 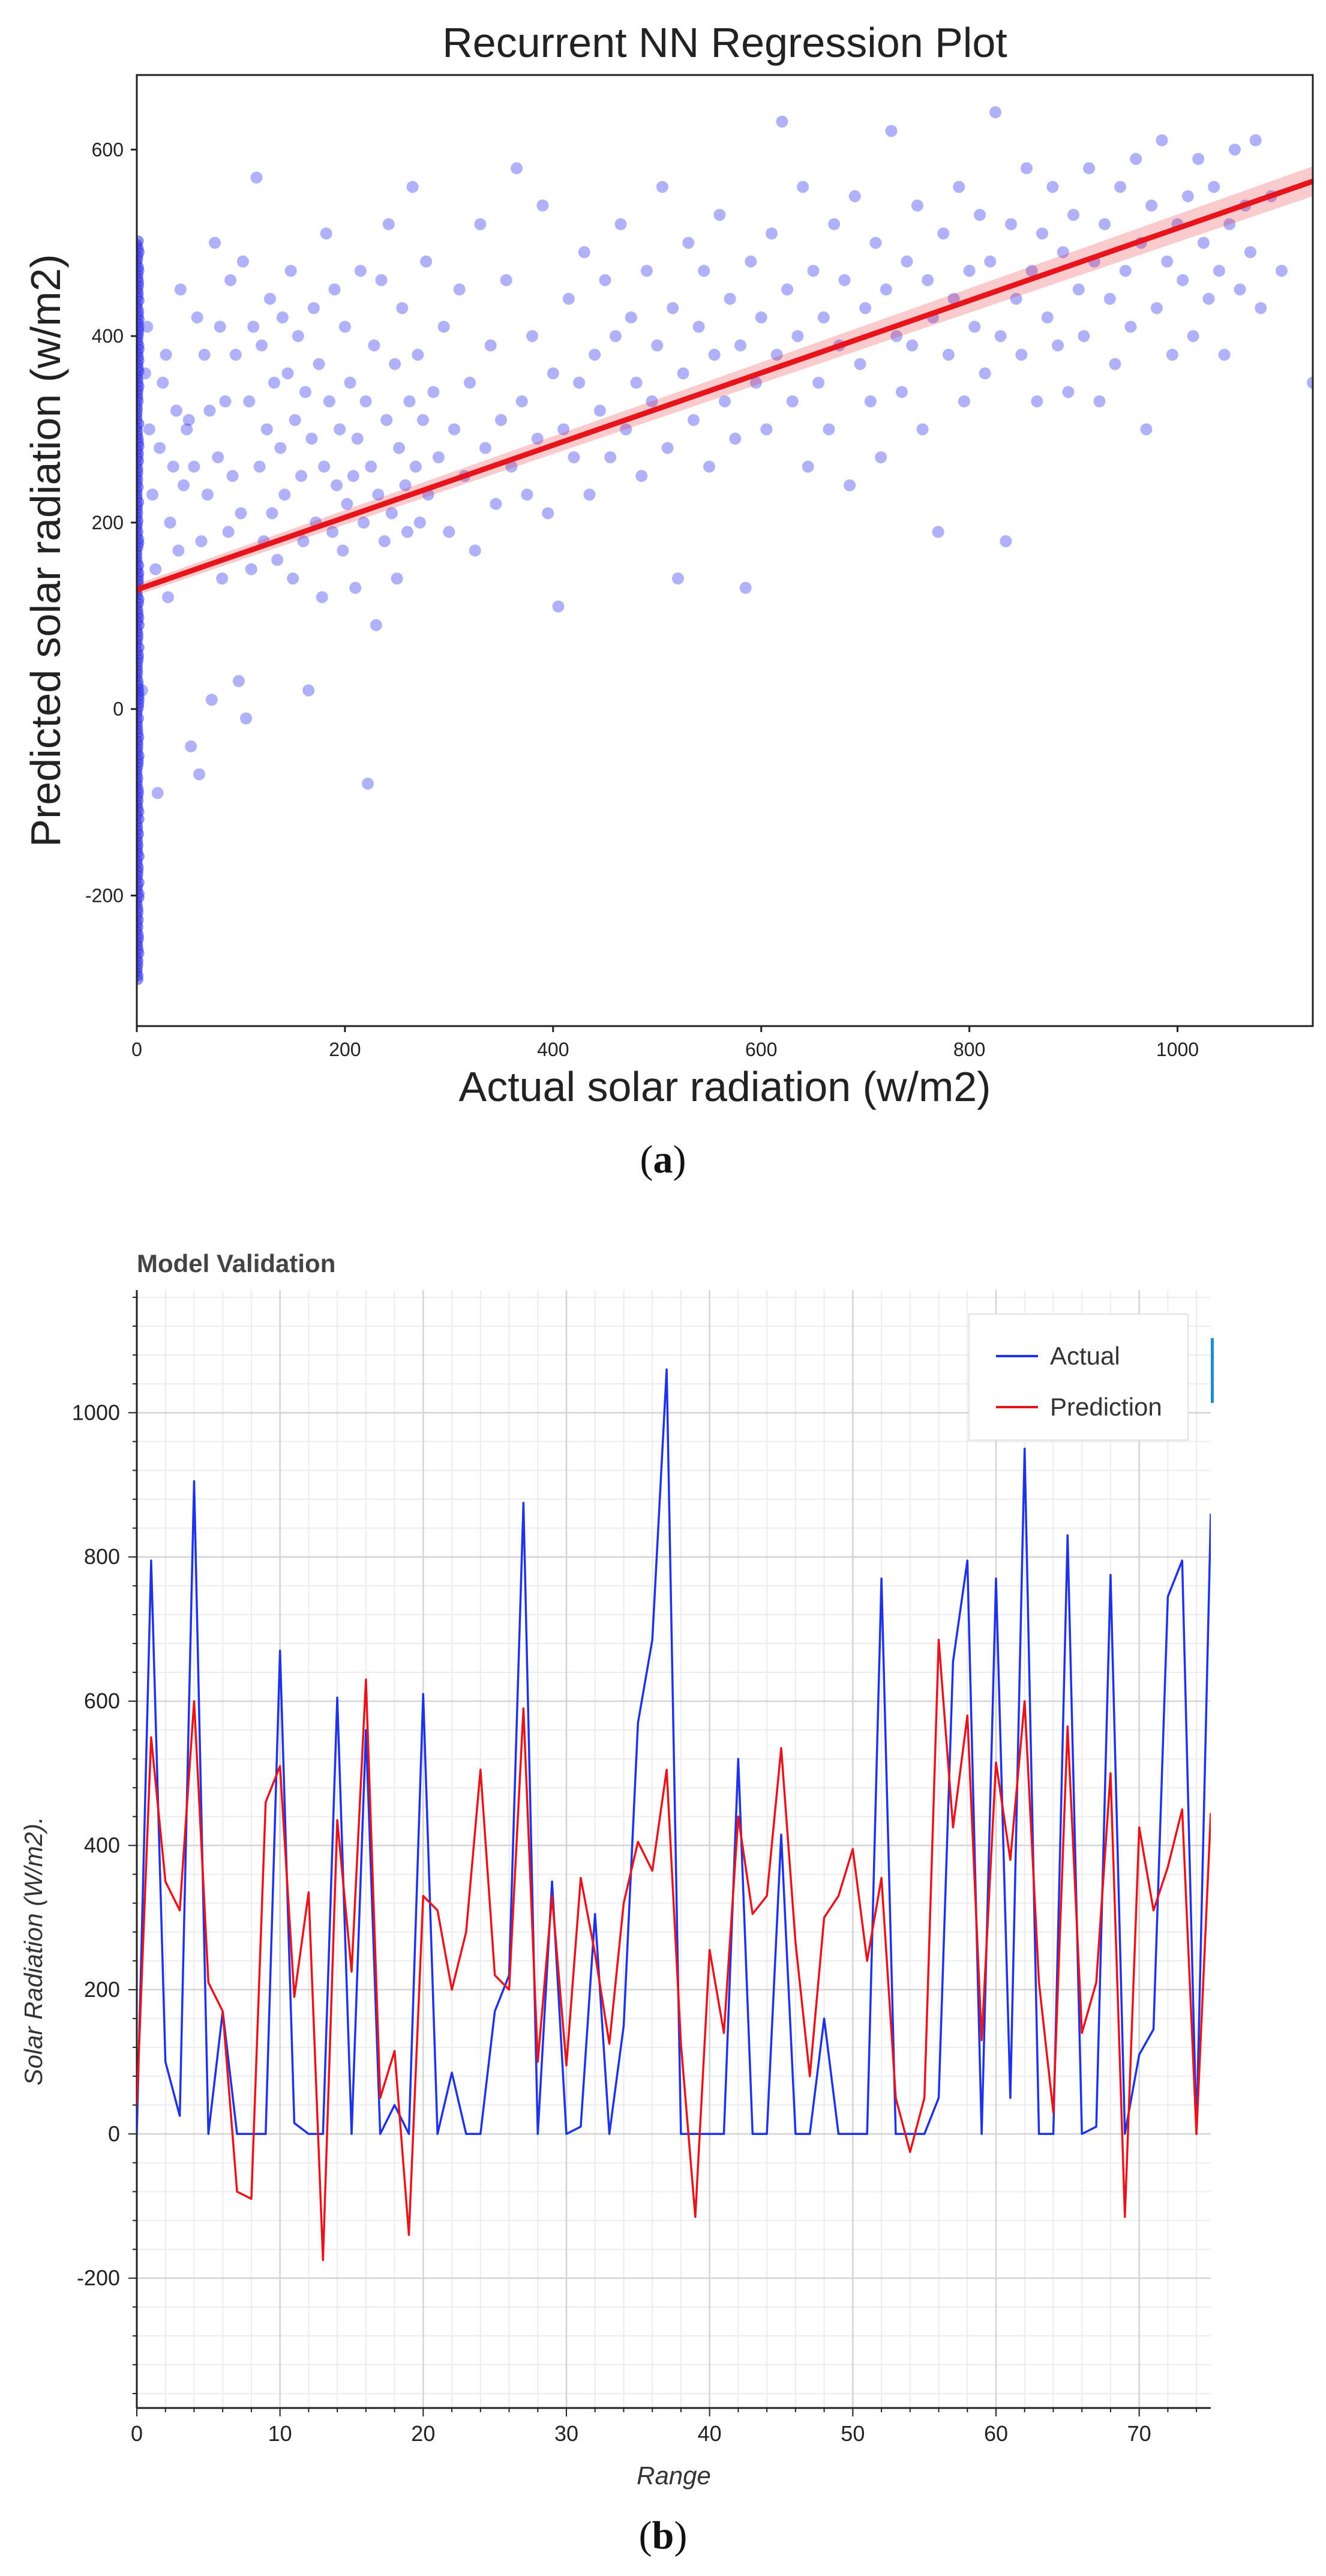 I want to click on panel-label-b: (b), so click(x=663, y=2535).